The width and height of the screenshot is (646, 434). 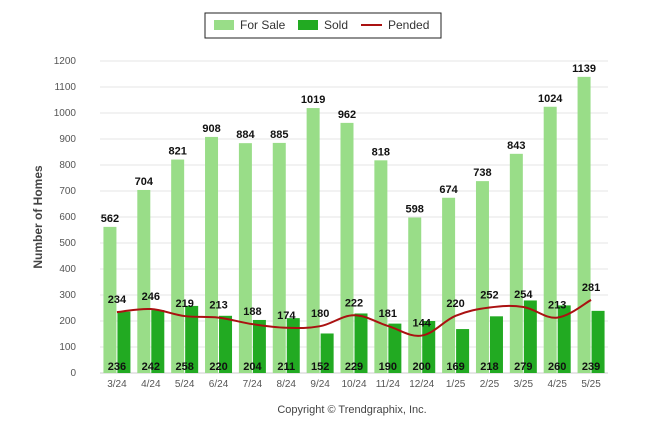 What do you see at coordinates (347, 115) in the screenshot?
I see `label-for-sale-10-24: 962` at bounding box center [347, 115].